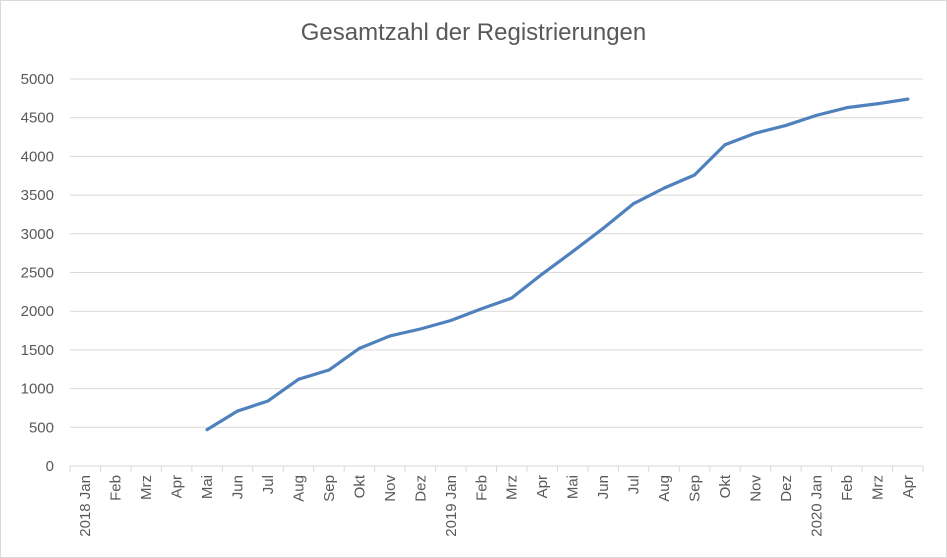  Describe the element at coordinates (37, 118) in the screenshot. I see `y-tick-label: 4500` at that location.